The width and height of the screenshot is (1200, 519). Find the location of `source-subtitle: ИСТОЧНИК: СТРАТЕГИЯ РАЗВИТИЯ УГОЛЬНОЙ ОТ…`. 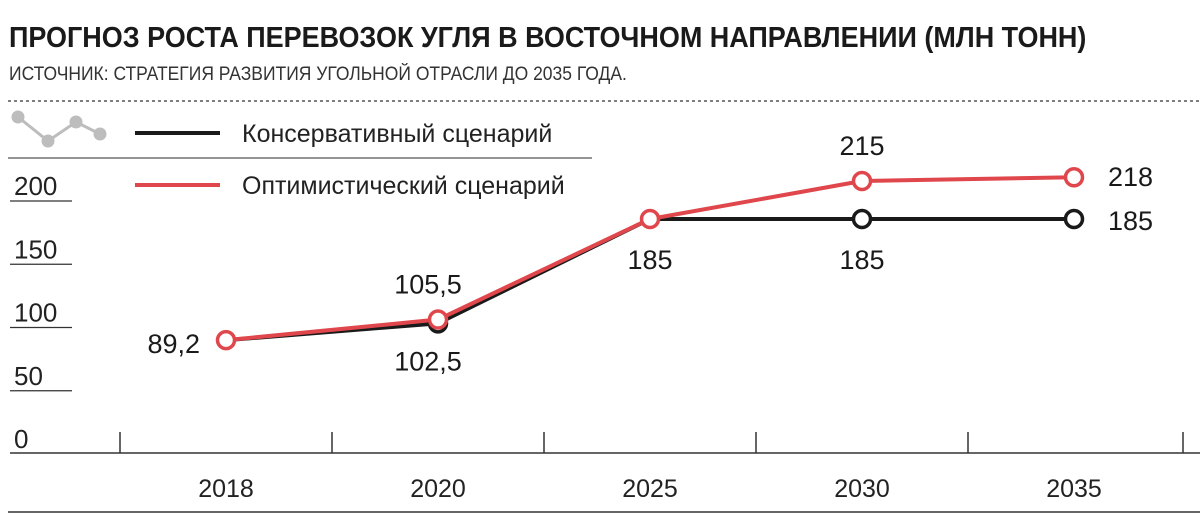

source-subtitle: ИСТОЧНИК: СТРАТЕГИЯ РАЗВИТИЯ УГОЛЬНОЙ ОТ… is located at coordinates (318, 74).